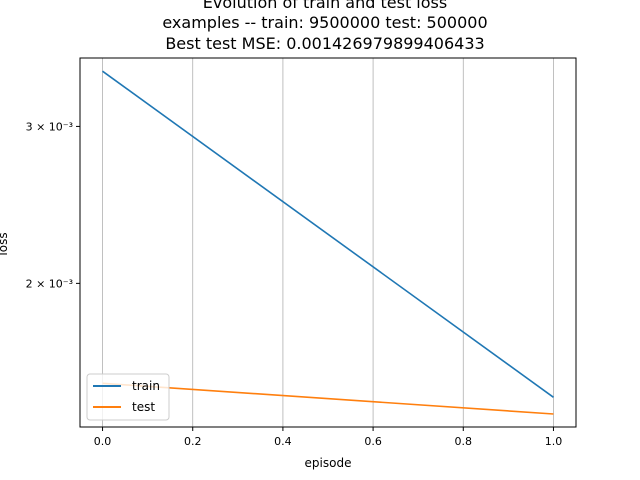  Describe the element at coordinates (143, 407) in the screenshot. I see `legend-label-test: test` at that location.